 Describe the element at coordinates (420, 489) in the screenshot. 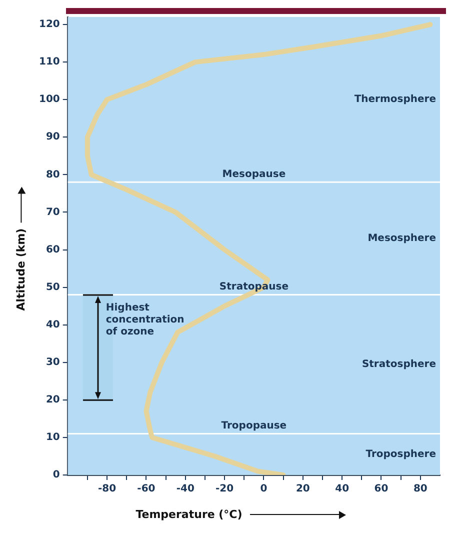

I see `x-tick-label: 80` at that location.